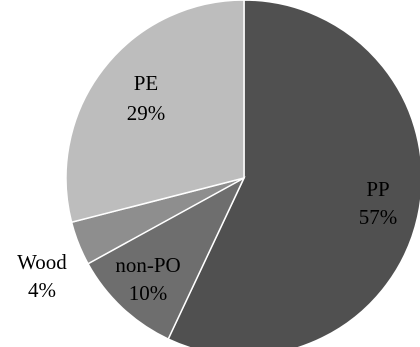 The width and height of the screenshot is (420, 347). Describe the element at coordinates (42, 262) in the screenshot. I see `slice-name-label-wood: Wood` at that location.